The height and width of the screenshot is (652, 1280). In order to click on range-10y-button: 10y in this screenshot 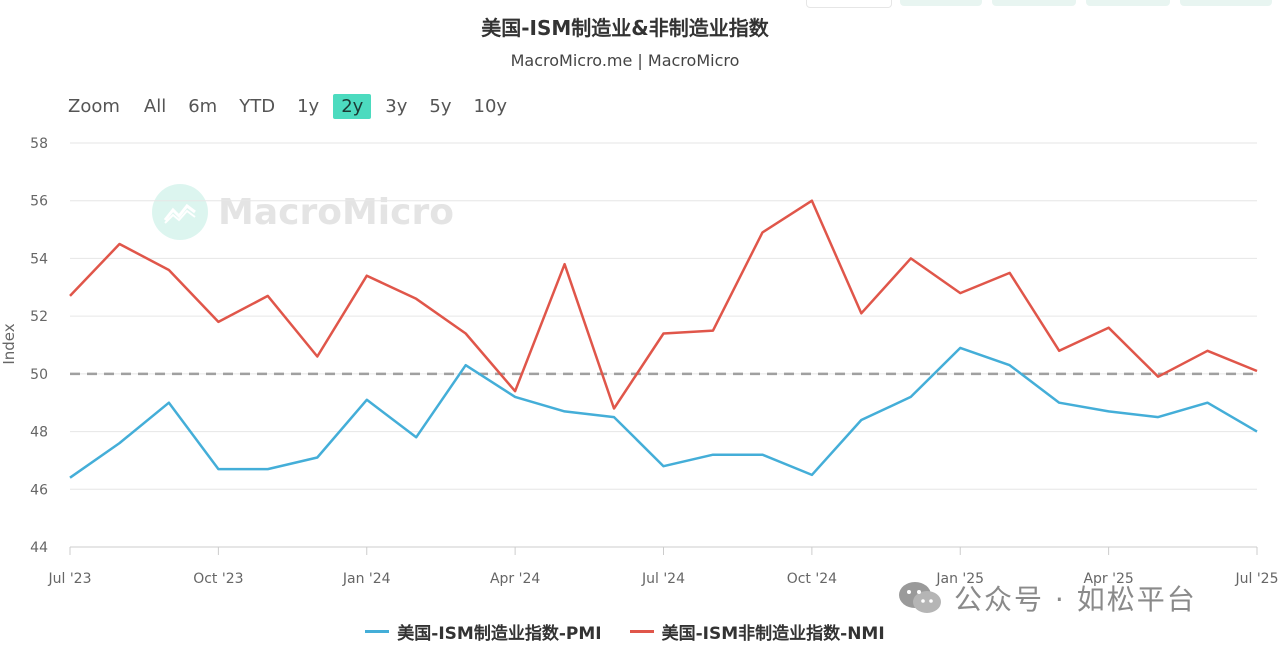, I will do `click(490, 106)`.